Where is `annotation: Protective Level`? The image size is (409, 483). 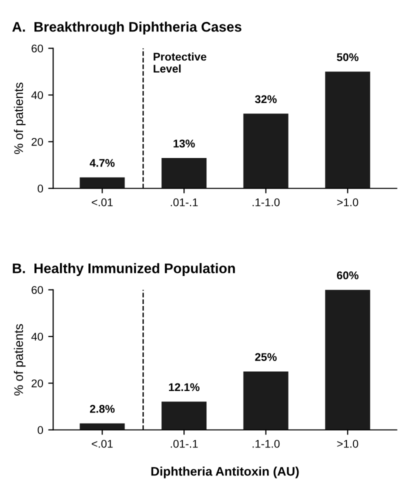
annotation: Protective Level is located at coordinates (180, 62).